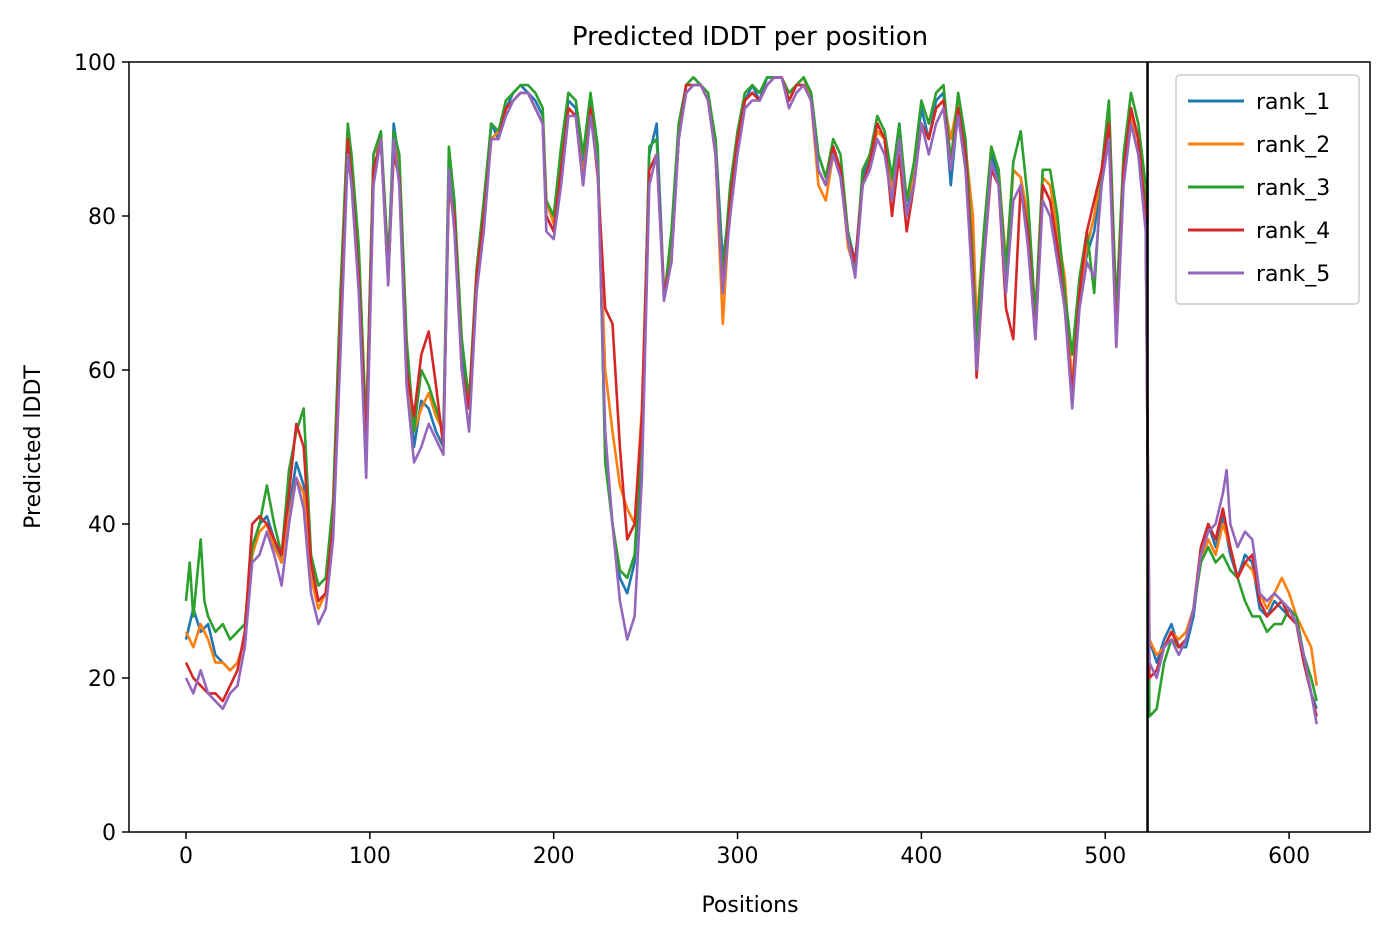  What do you see at coordinates (102, 371) in the screenshot?
I see `y-tick-label: 60` at bounding box center [102, 371].